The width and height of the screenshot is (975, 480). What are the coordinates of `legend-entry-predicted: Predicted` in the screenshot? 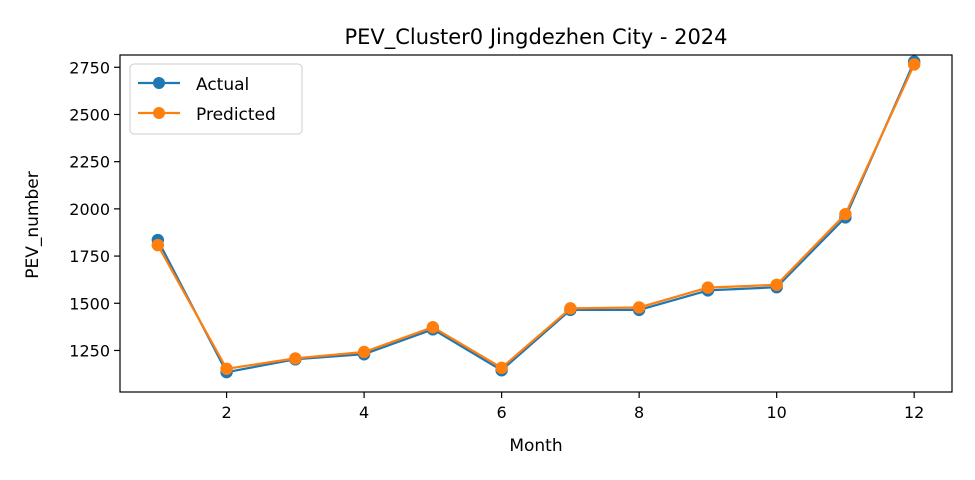 It's located at (207, 115).